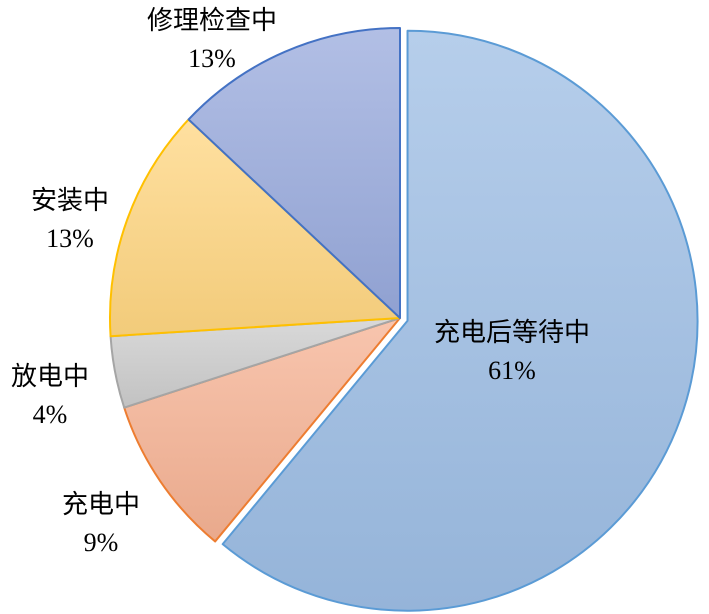  What do you see at coordinates (50, 396) in the screenshot?
I see `slice-label-discharging: 放电中 4%` at bounding box center [50, 396].